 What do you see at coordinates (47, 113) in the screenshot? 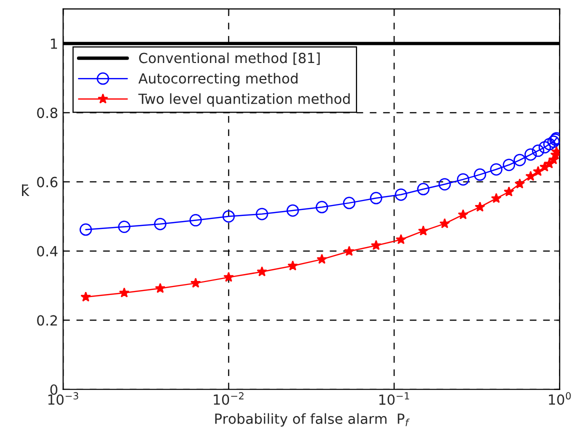
I see `y-tick-label: 0.8` at bounding box center [47, 113].